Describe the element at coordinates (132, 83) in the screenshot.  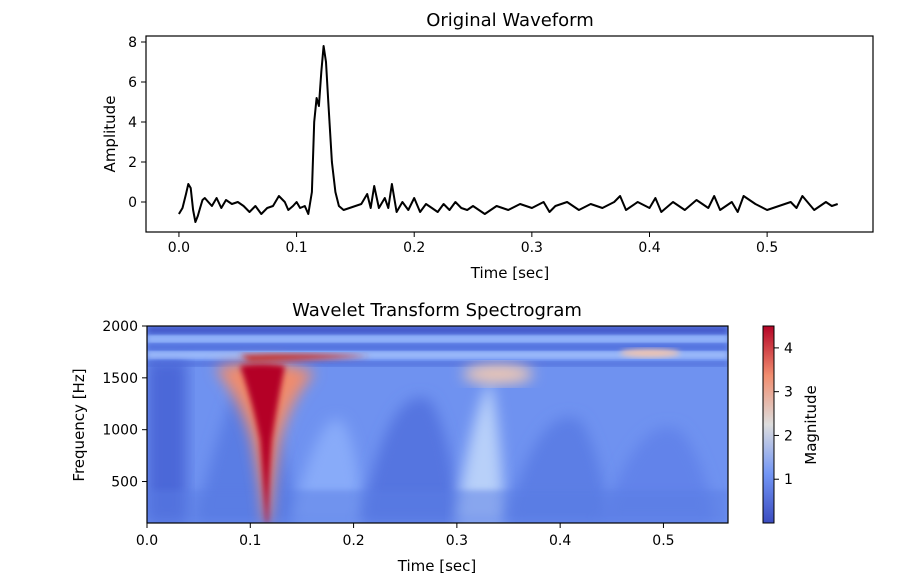
I see `waveform-ytick-label: 6` at that location.